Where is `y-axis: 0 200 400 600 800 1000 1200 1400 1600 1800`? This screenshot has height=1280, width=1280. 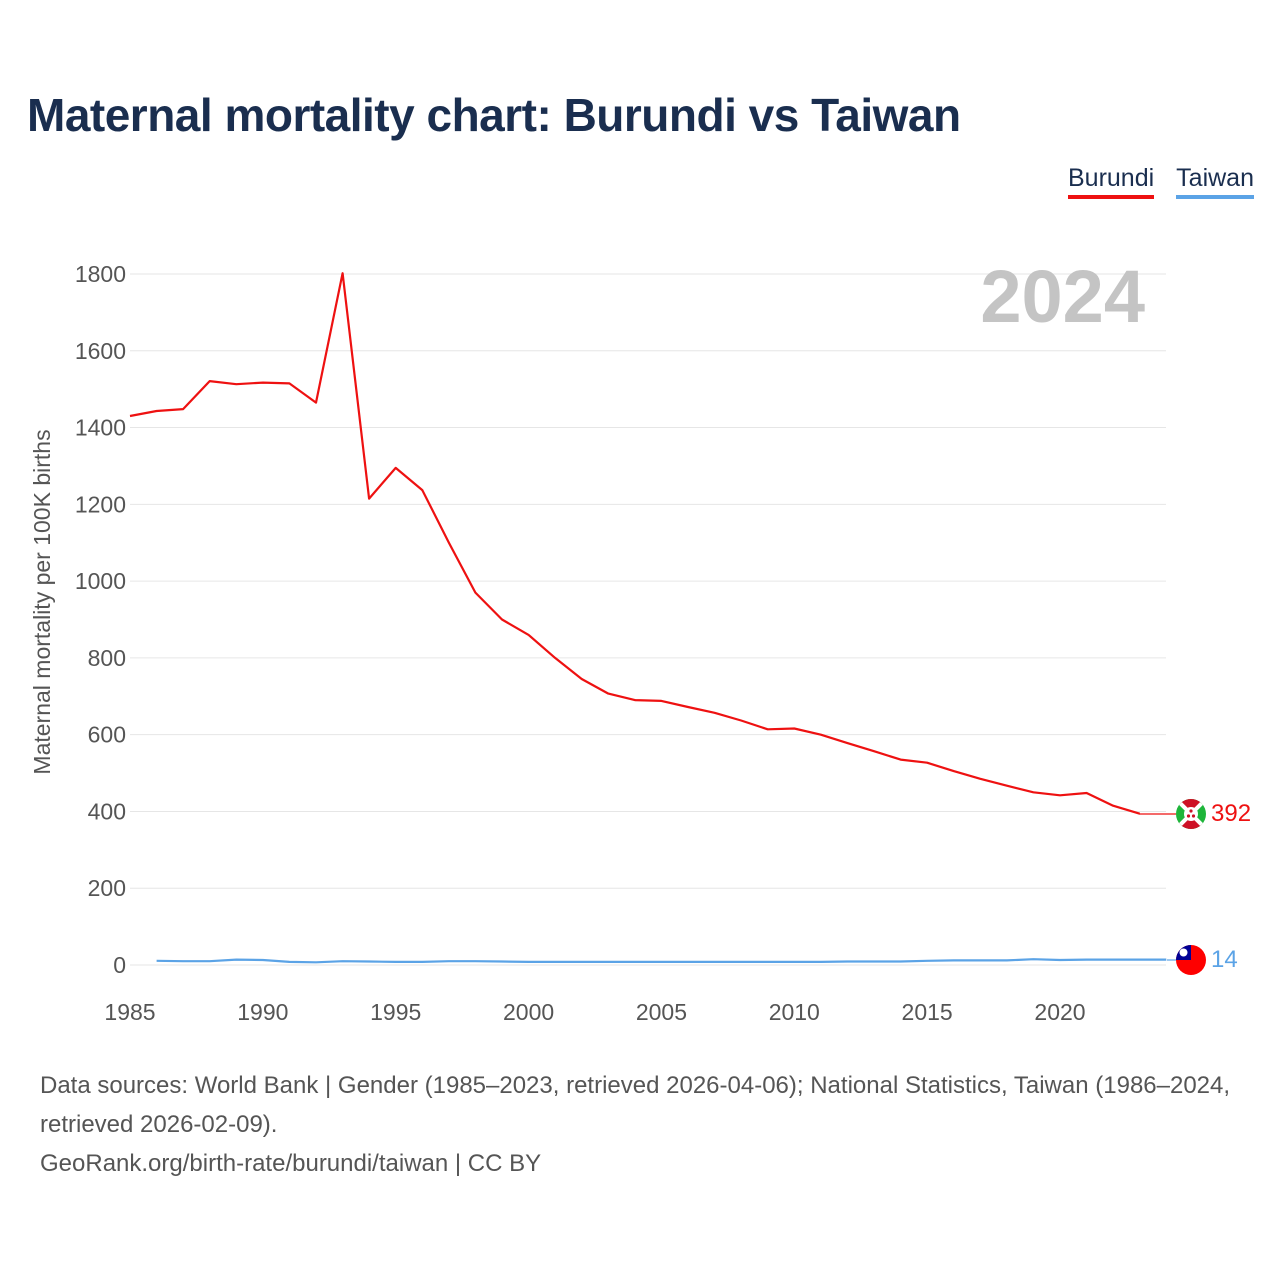
y-axis: 0 200 400 600 800 1000 1200 1400 1600 1800 is located at coordinates (100, 619).